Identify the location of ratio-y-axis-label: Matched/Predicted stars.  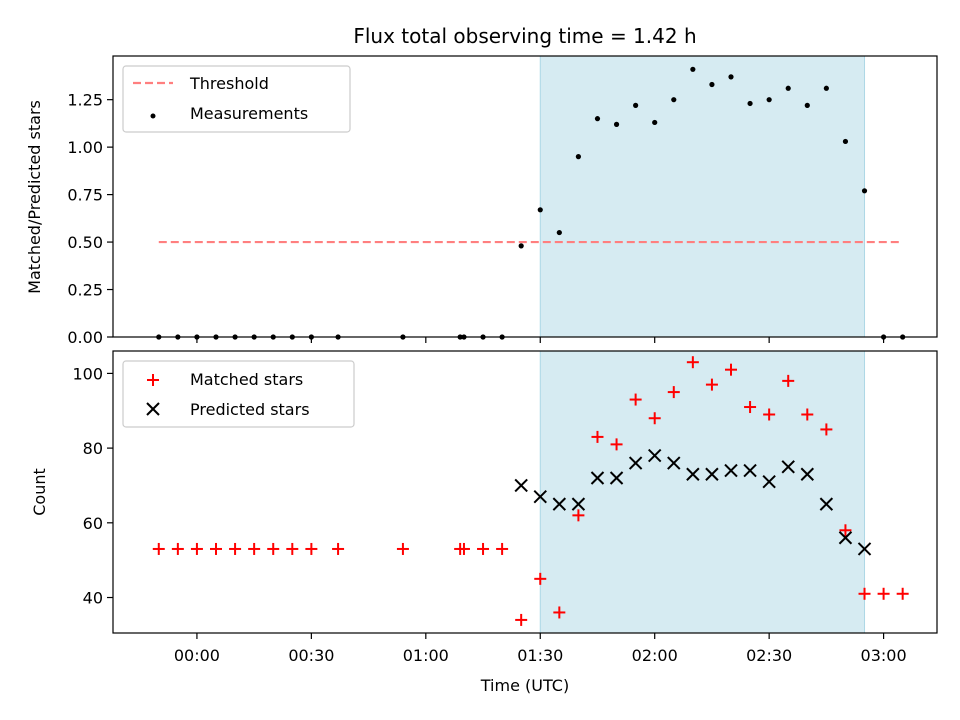
(34, 197).